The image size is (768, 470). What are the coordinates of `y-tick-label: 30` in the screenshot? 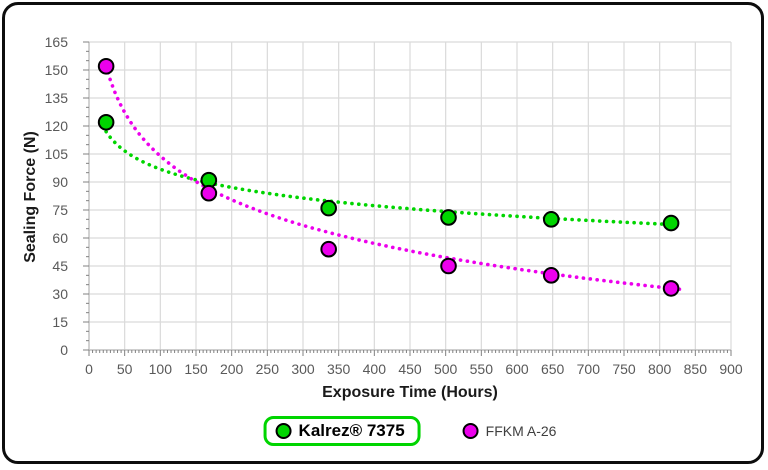 It's located at (60, 294).